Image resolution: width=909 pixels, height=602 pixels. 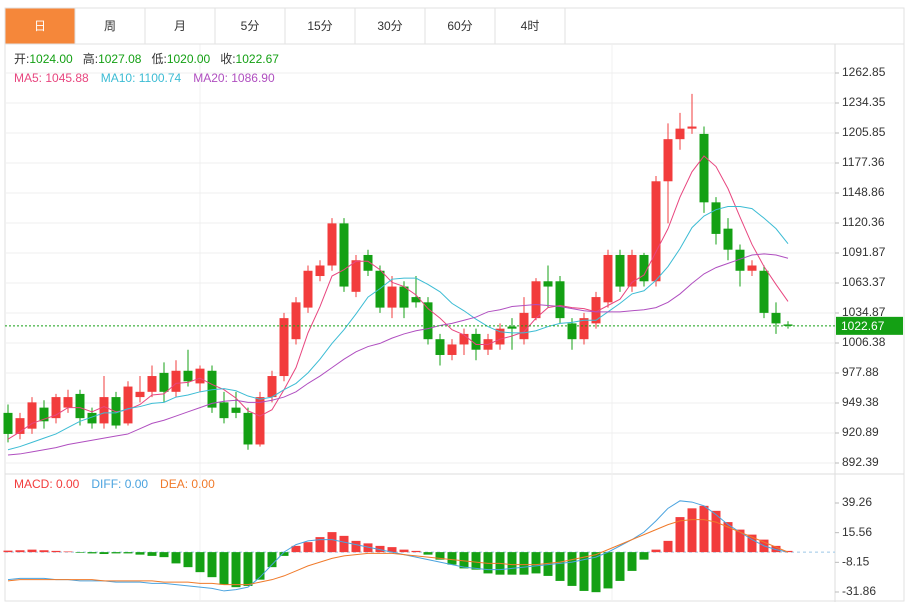 I want to click on legend: MACD: 0.00 DIFF: 0.00 DEA: 0.00, so click(x=114, y=484).